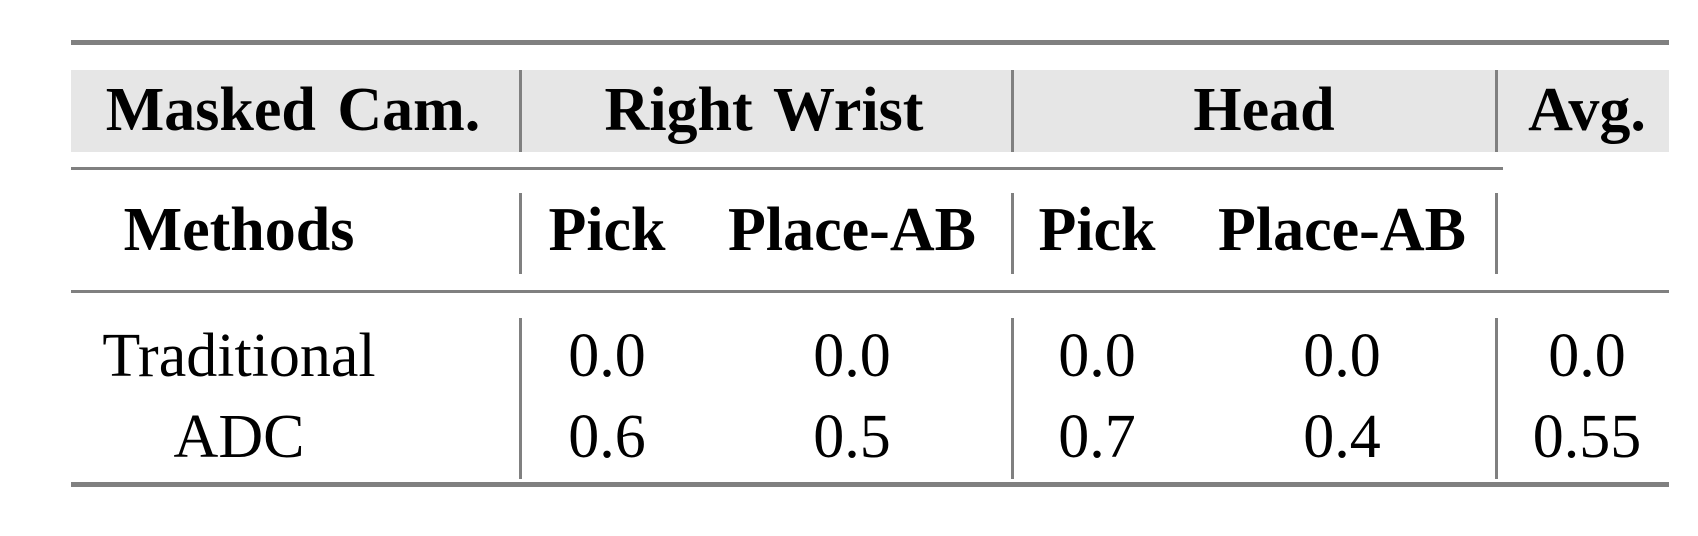 This screenshot has width=1698, height=536. Describe the element at coordinates (1264, 110) in the screenshot. I see `header-head: Head` at that location.